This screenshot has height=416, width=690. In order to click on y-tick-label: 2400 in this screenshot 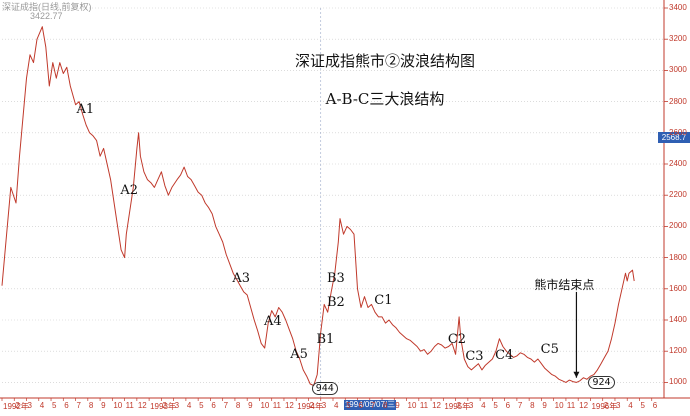, I will do `click(678, 163)`.